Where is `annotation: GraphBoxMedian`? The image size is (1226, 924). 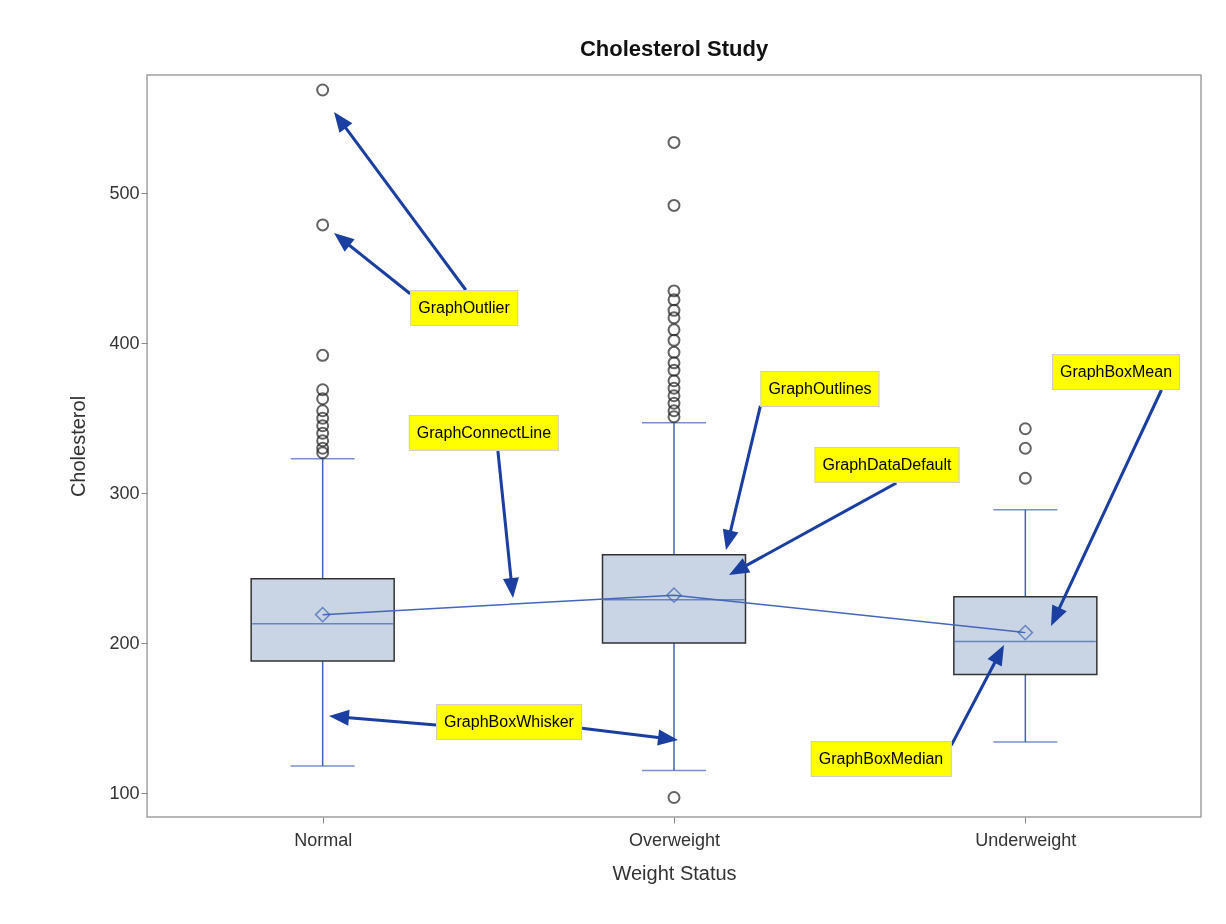
annotation: GraphBoxMedian is located at coordinates (881, 759).